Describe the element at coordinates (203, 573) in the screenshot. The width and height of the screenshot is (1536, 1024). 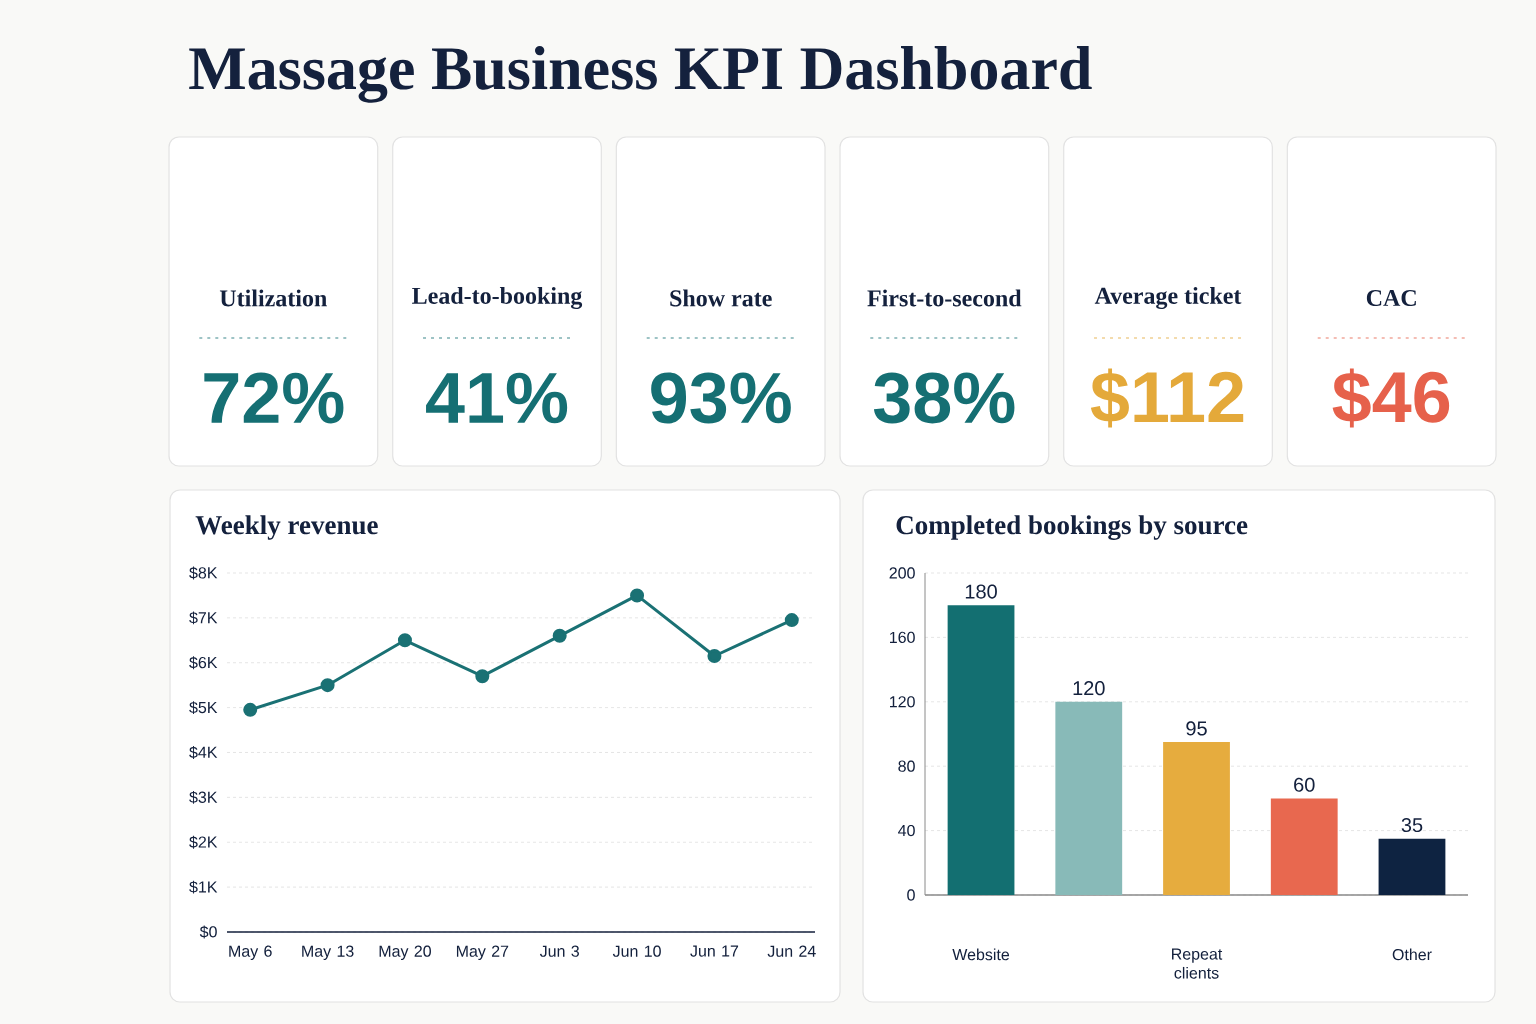
I see `y-tick-label: $8K` at that location.